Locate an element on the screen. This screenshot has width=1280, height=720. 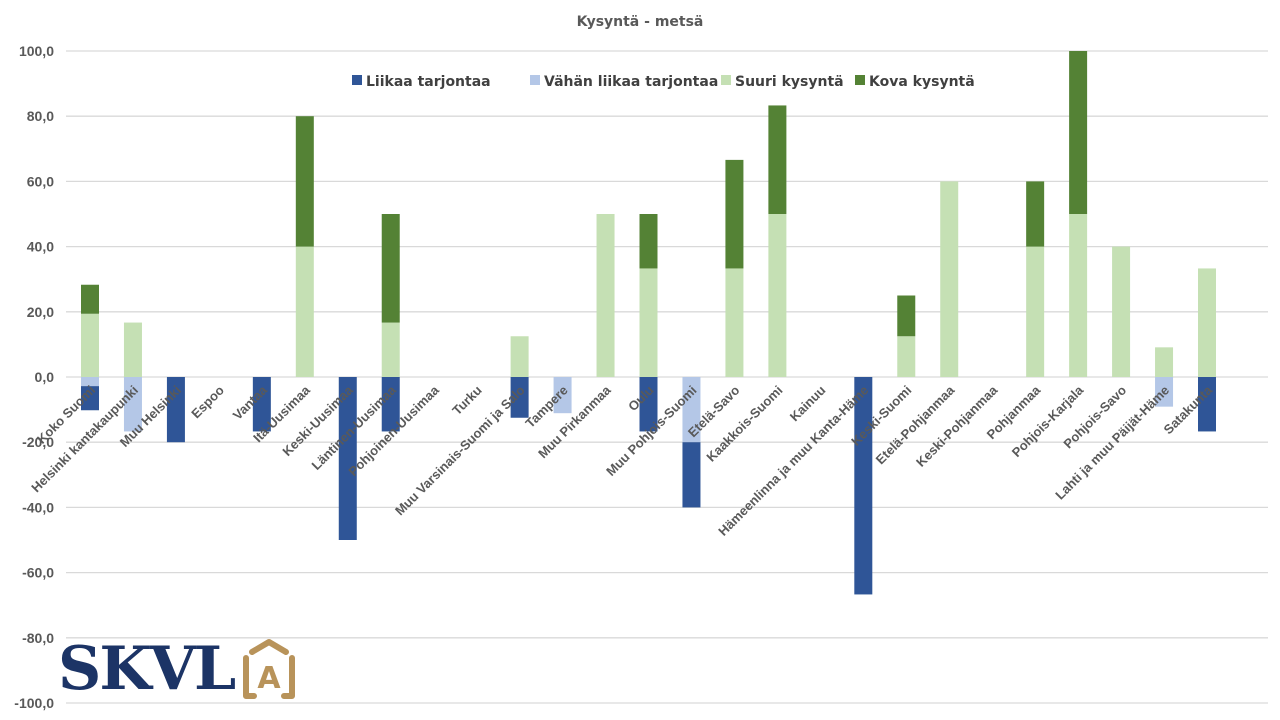
x-tick-label: Turku is located at coordinates (467, 400).